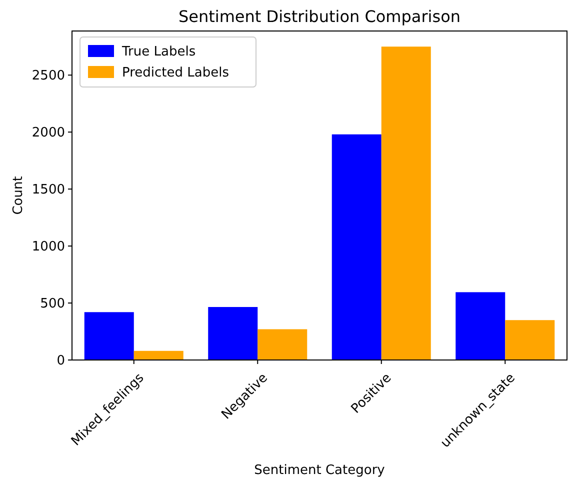  Describe the element at coordinates (48, 247) in the screenshot. I see `y-tick-label: 1000` at that location.